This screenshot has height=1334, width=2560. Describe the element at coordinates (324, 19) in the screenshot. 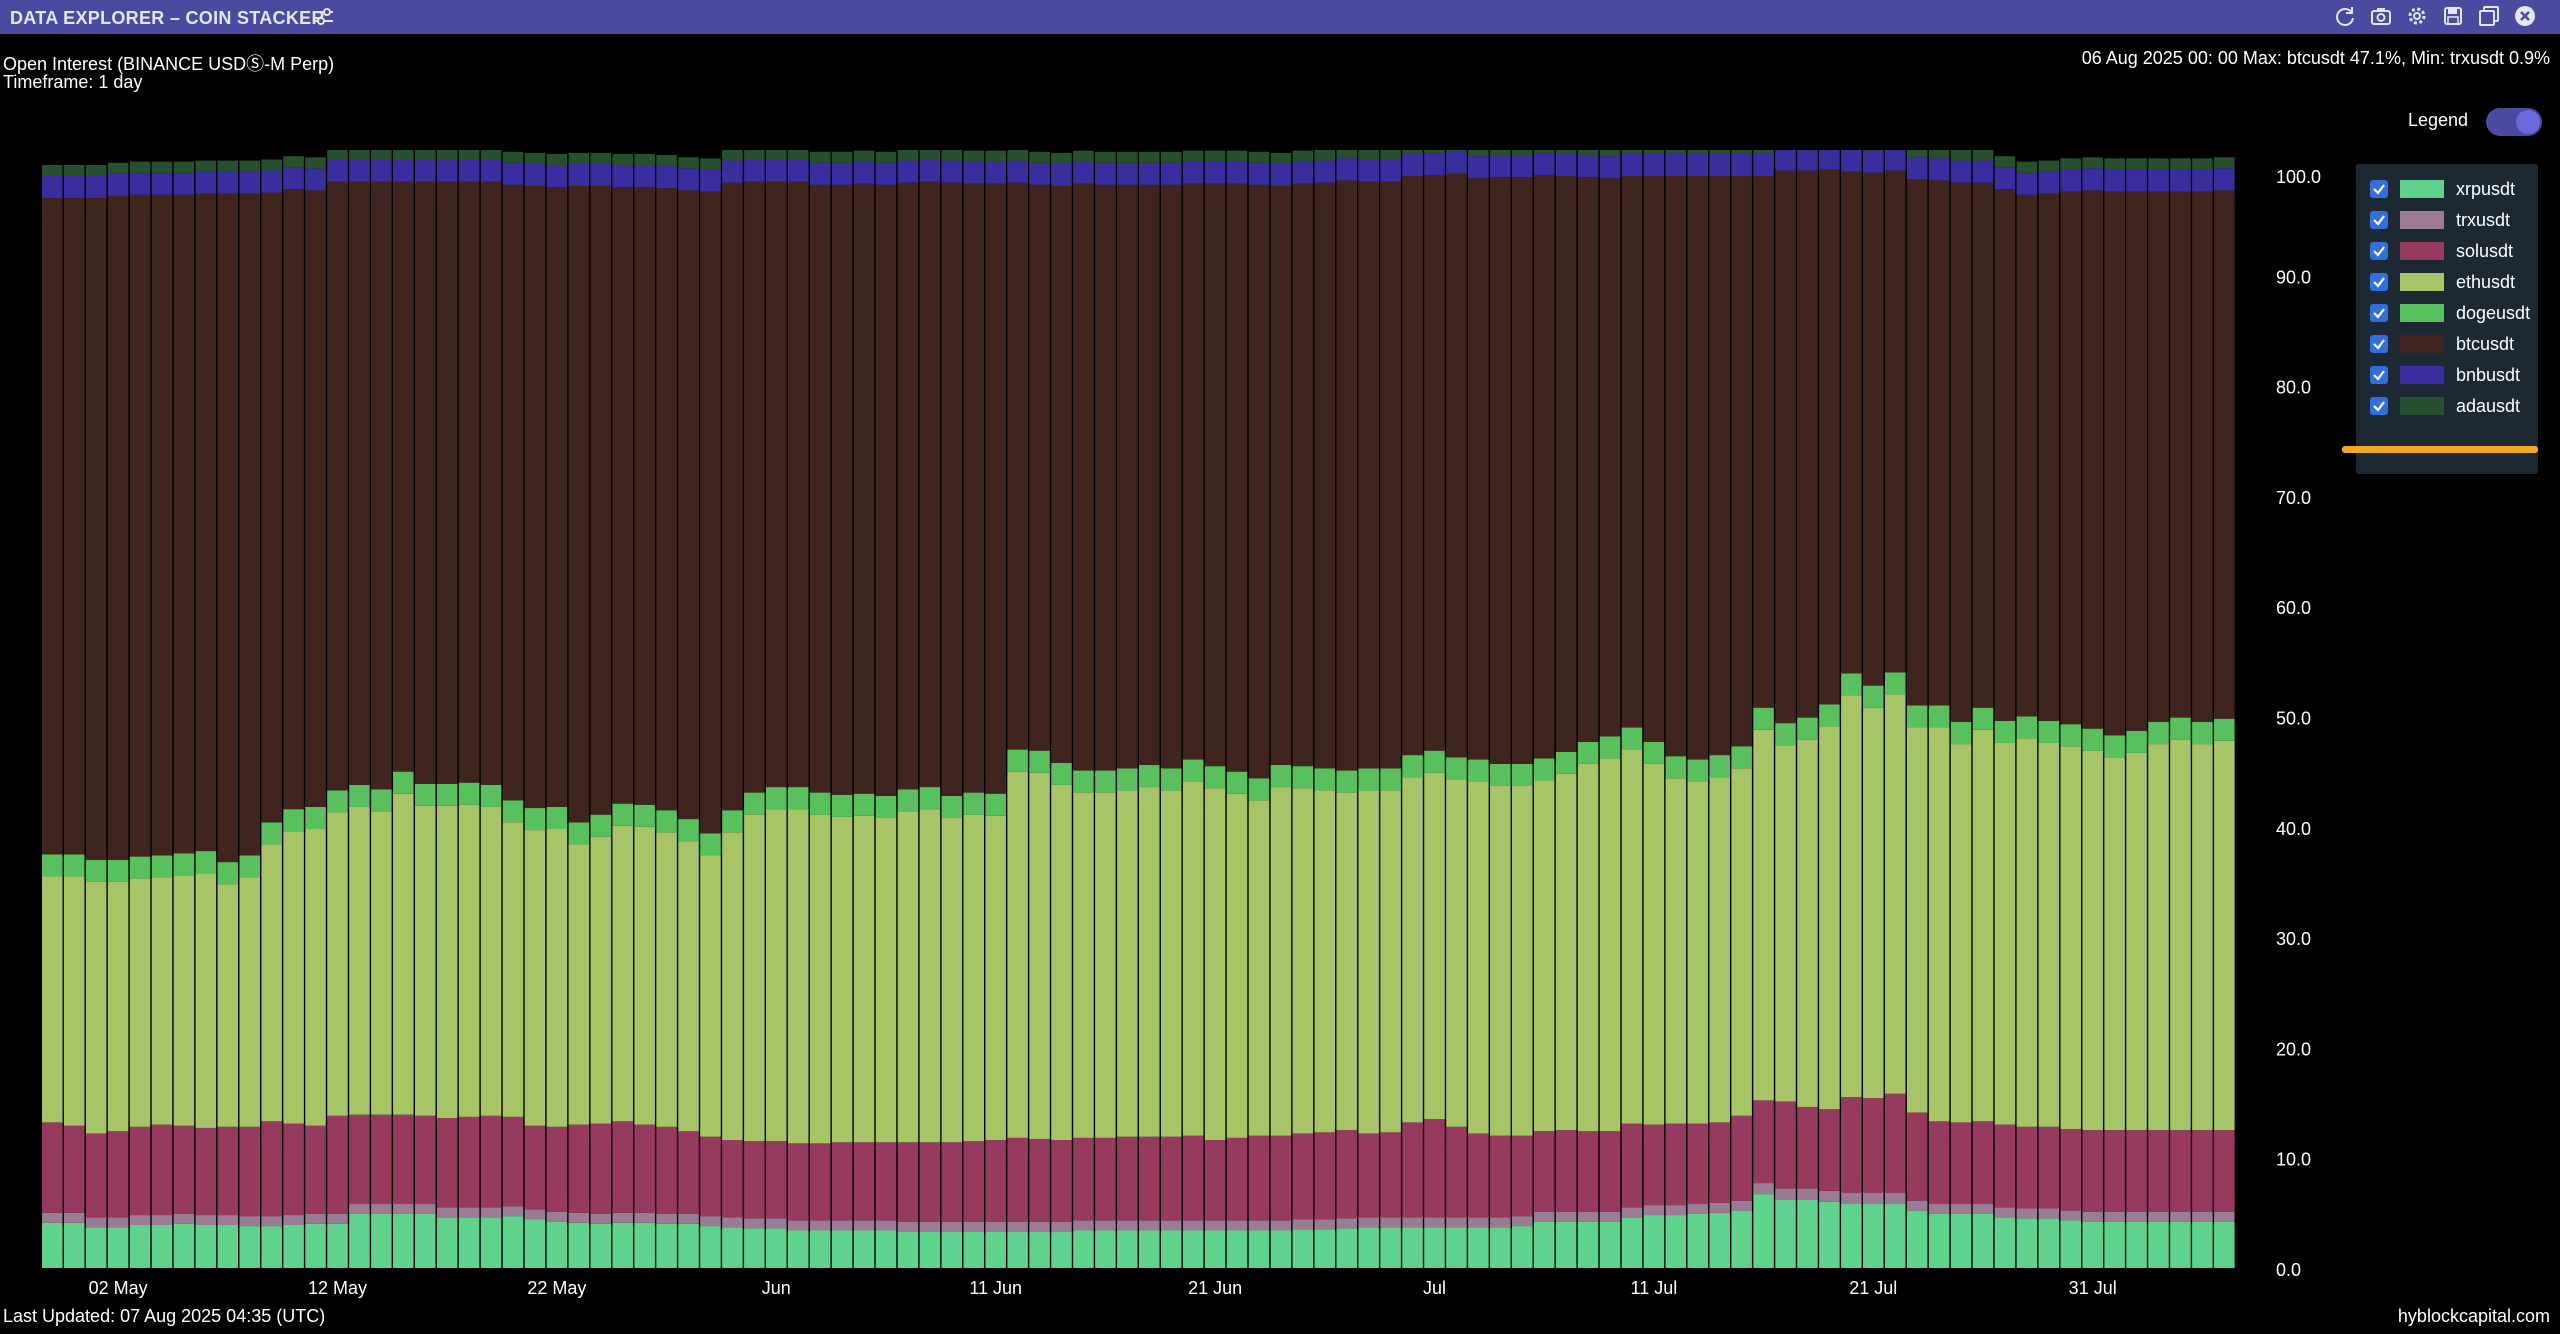

I see `sliders-icon` at that location.